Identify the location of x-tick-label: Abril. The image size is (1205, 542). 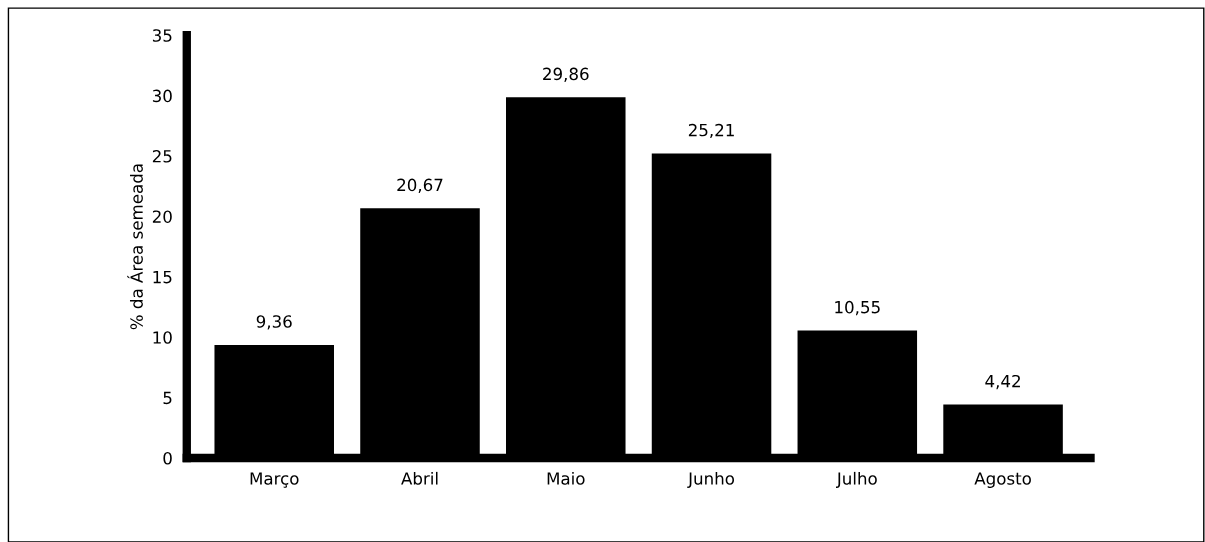
(419, 478).